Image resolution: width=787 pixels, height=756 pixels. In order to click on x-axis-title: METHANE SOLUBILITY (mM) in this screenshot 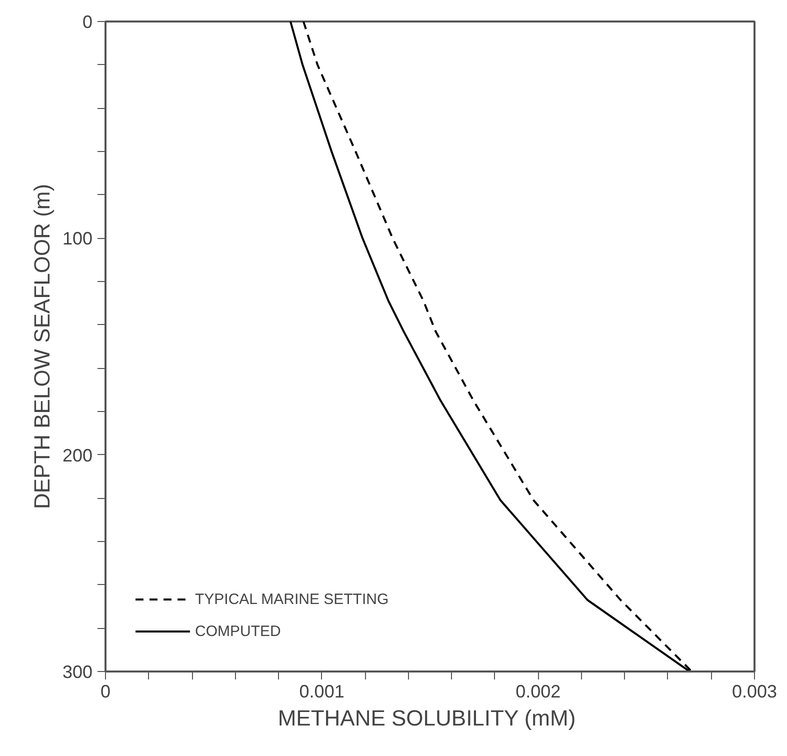, I will do `click(427, 718)`.